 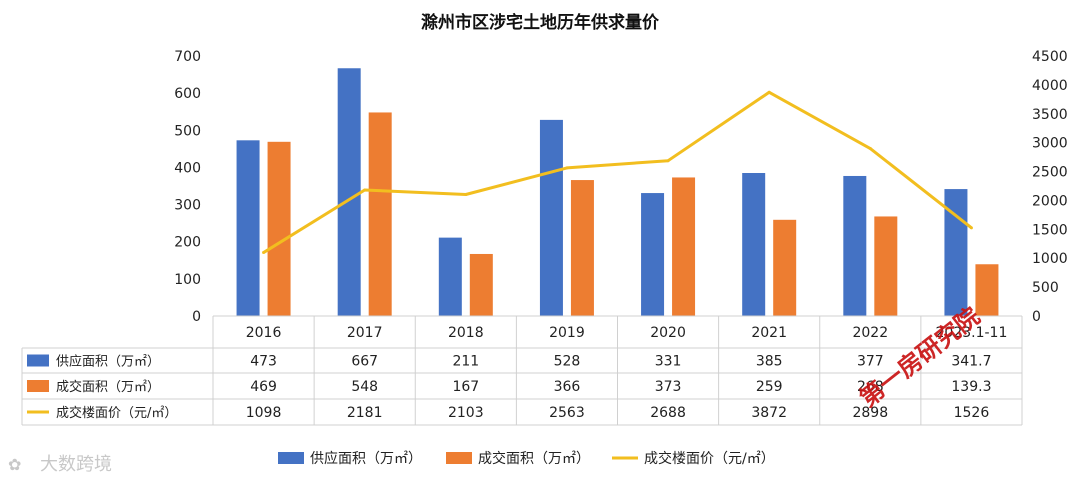 I want to click on y-right-tick-label: 3000, so click(x=1050, y=144).